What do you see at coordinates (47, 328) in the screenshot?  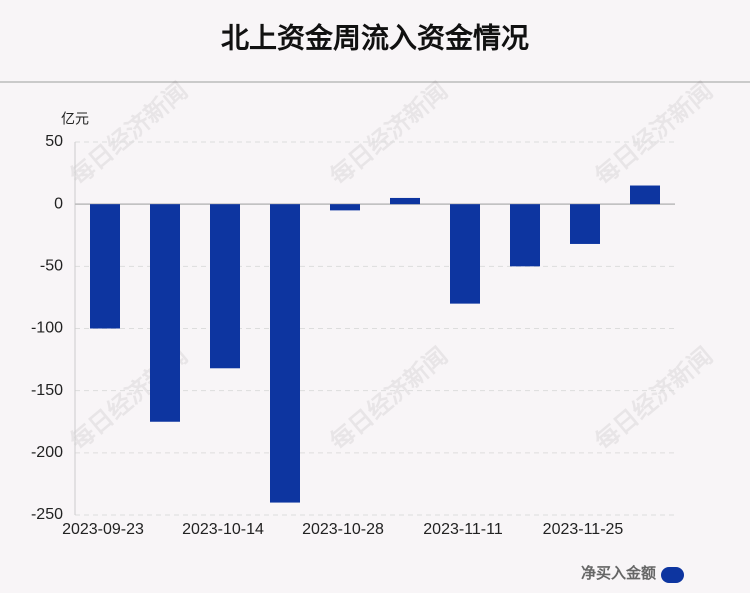 I see `y-tick-label: -100` at bounding box center [47, 328].